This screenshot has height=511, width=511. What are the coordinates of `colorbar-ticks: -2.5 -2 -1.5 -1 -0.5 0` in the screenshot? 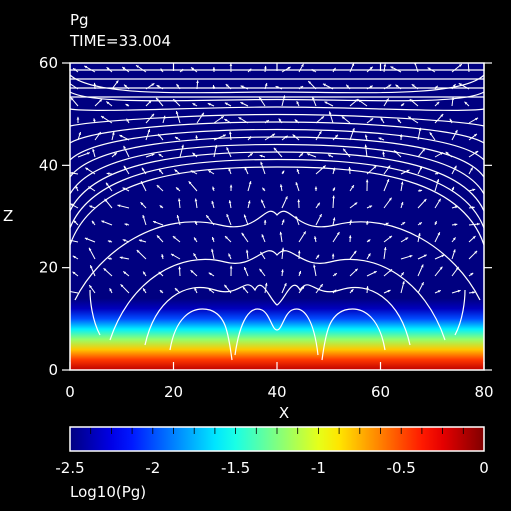 It's located at (272, 452).